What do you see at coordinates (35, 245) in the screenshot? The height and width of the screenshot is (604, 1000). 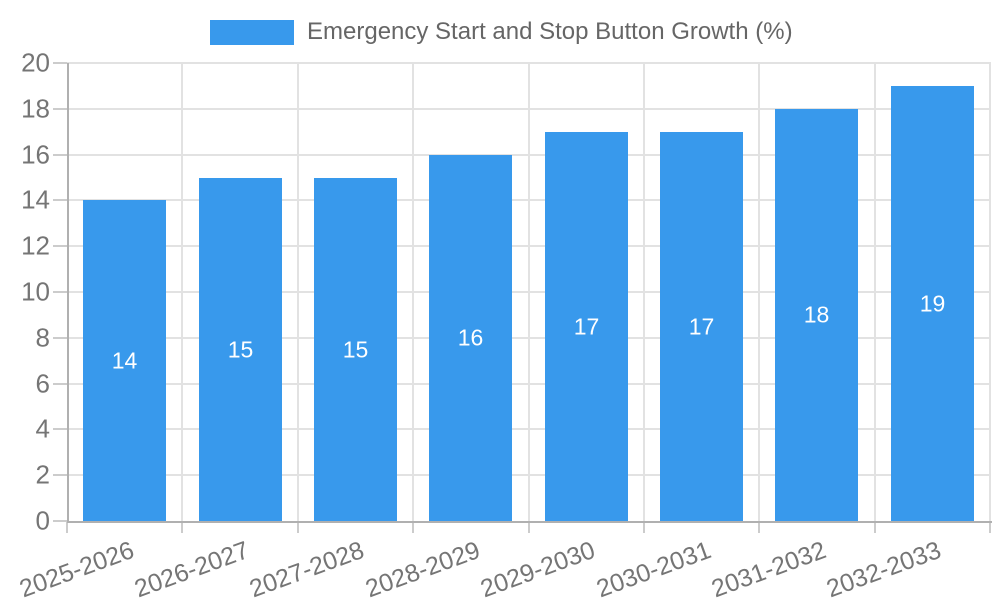 I see `y-axis-label: 12` at bounding box center [35, 245].